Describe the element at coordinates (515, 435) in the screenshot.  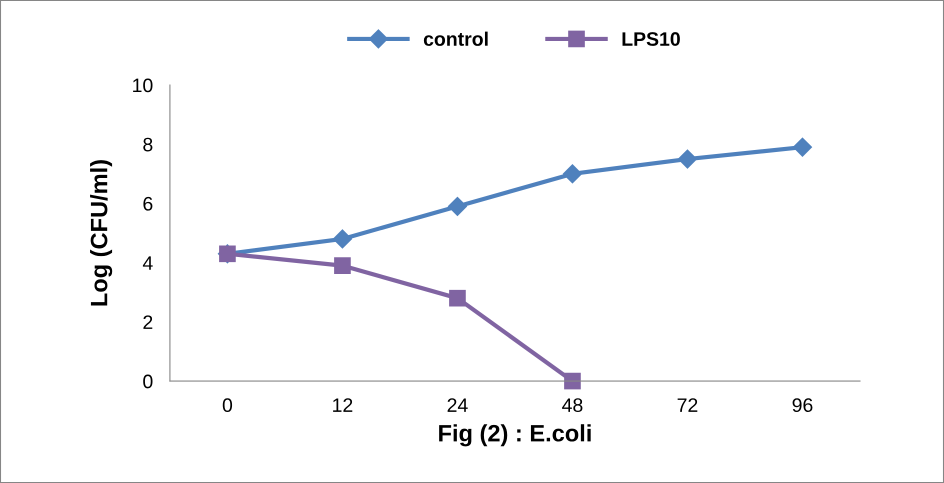
I see `x-axis-title: Fig (2) : E.coli` at that location.